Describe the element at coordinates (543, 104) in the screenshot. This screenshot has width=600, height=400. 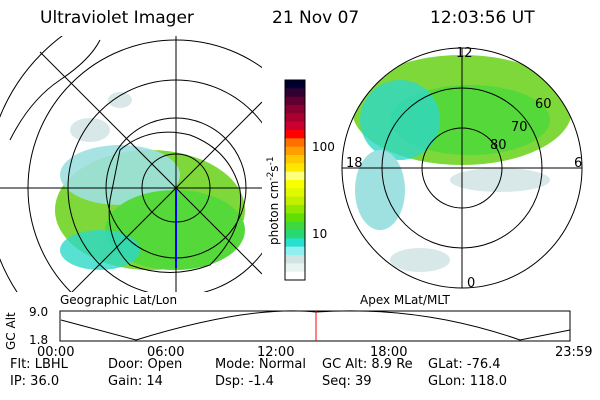
I see `lat-label-60: 60` at that location.